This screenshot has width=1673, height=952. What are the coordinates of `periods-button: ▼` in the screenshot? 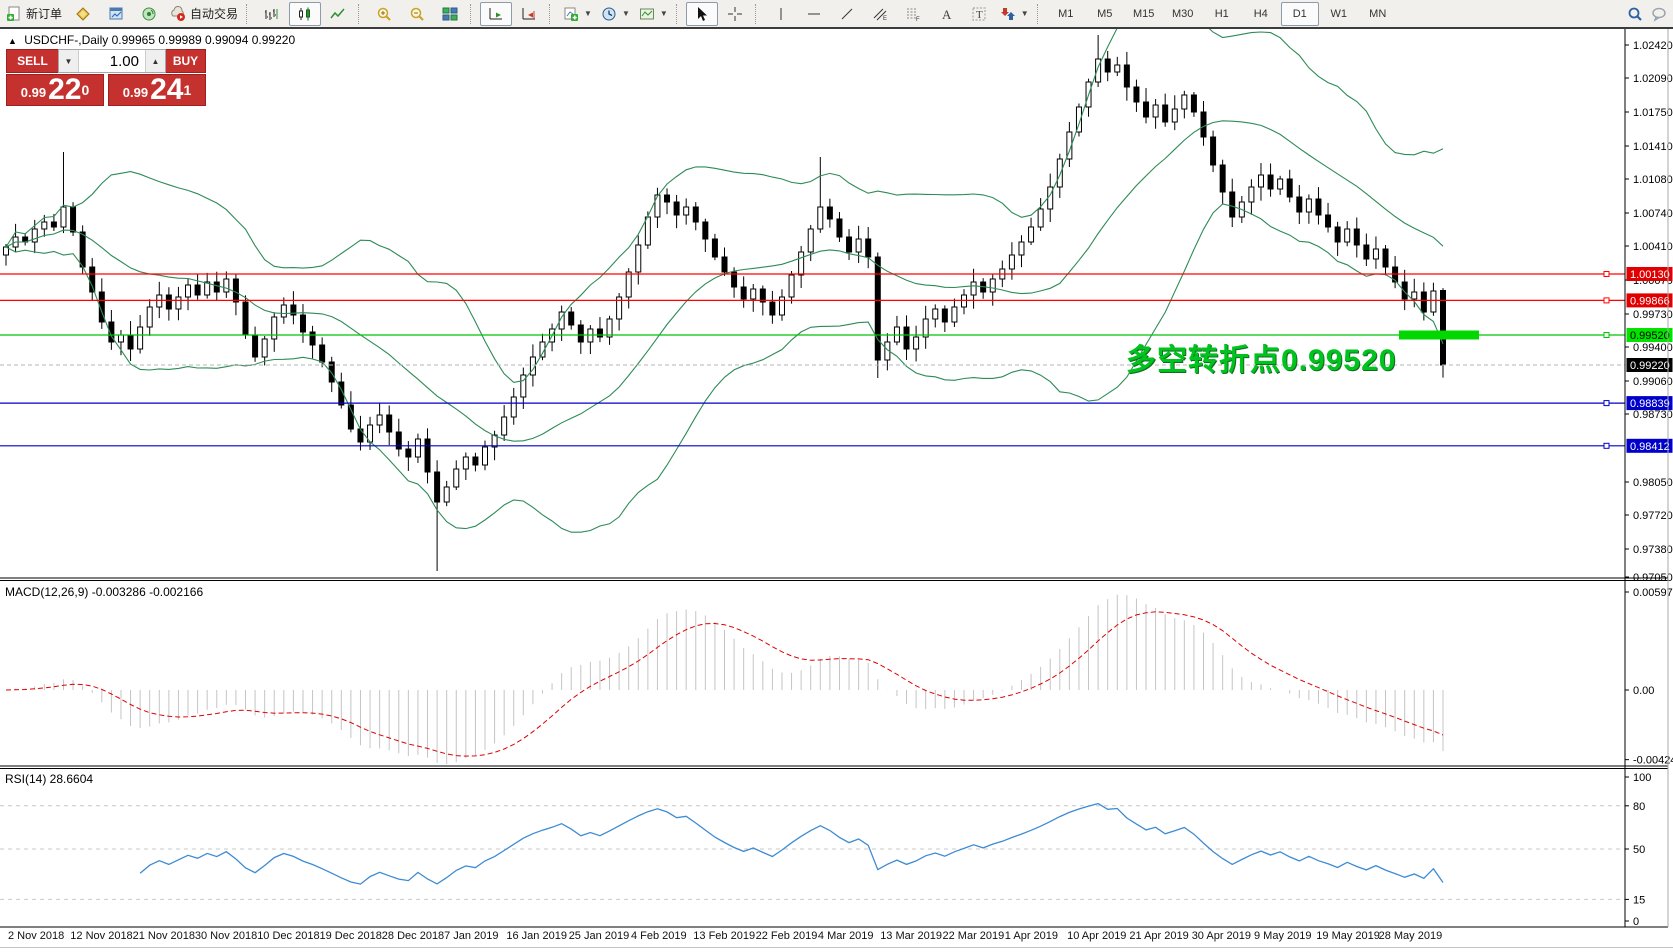 It's located at (615, 14).